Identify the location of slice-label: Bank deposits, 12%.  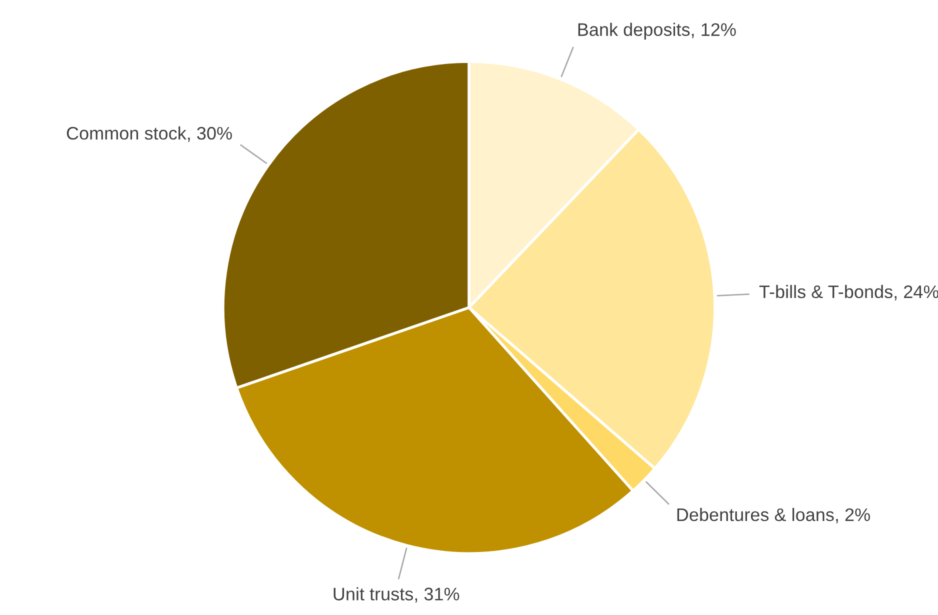
(657, 31).